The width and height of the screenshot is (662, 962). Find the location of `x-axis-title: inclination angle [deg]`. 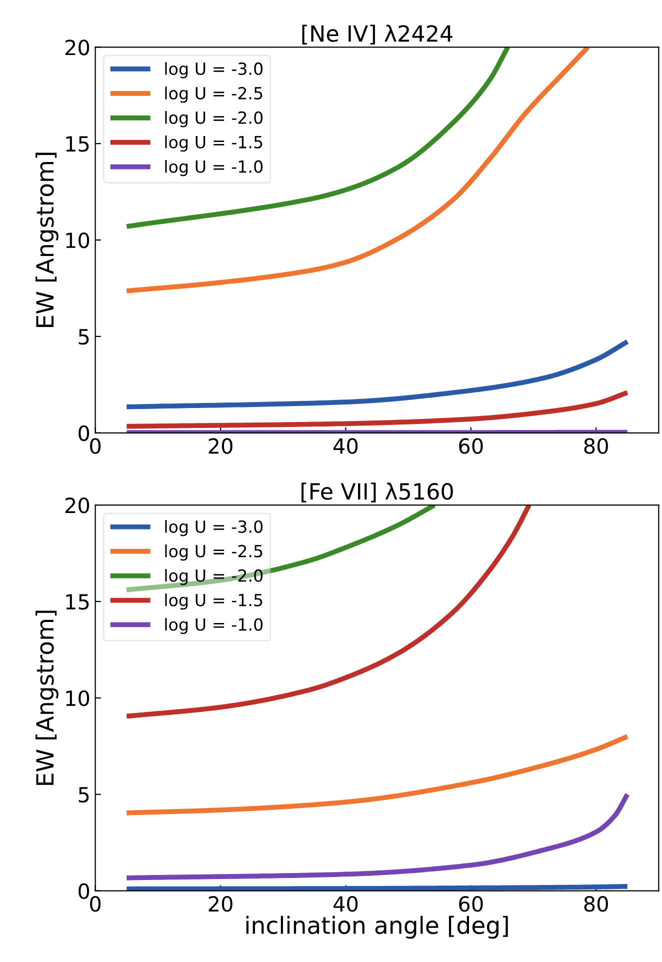

x-axis-title: inclination angle [deg] is located at coordinates (377, 927).